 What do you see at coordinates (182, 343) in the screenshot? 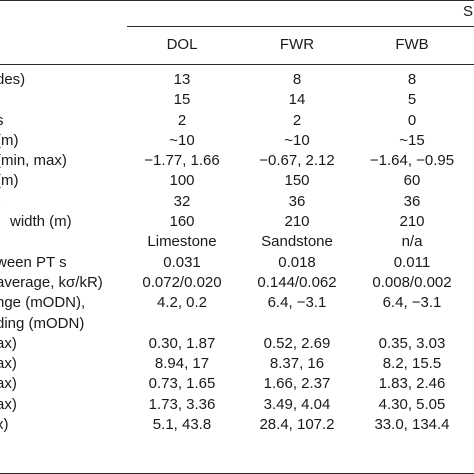
I see `cell-dol: 0.30, 1.87` at bounding box center [182, 343].